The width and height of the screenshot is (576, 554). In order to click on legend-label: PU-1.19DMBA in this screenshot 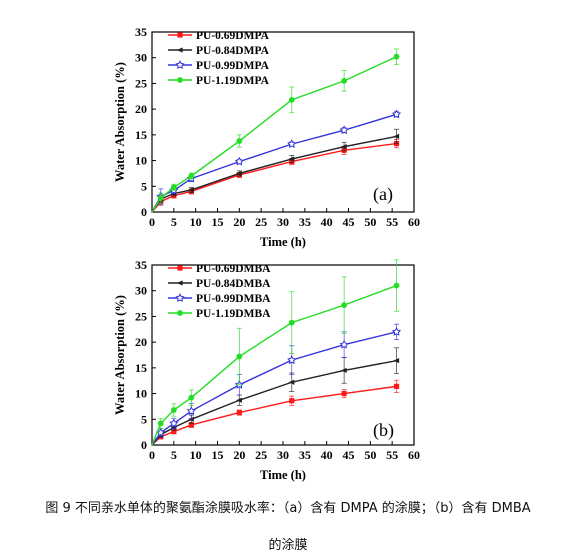, I will do `click(233, 314)`.